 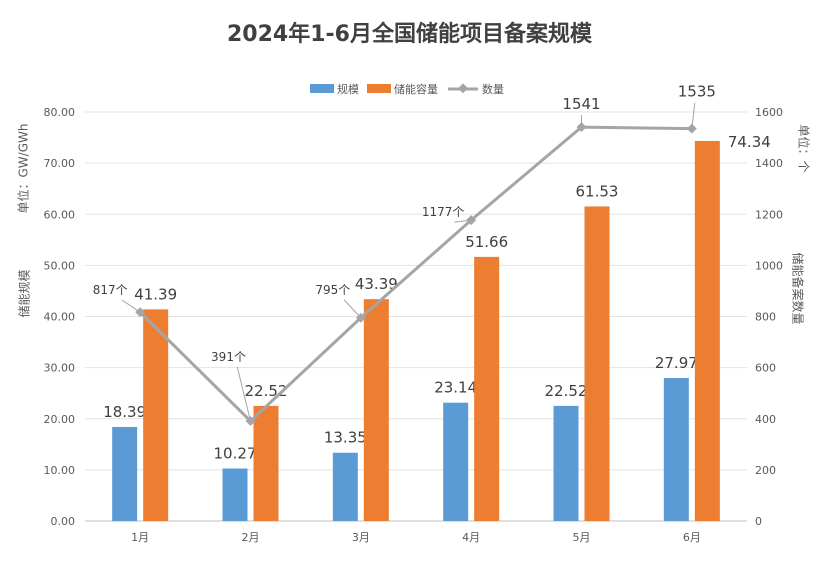 I want to click on category-label: 1月, so click(x=140, y=537).